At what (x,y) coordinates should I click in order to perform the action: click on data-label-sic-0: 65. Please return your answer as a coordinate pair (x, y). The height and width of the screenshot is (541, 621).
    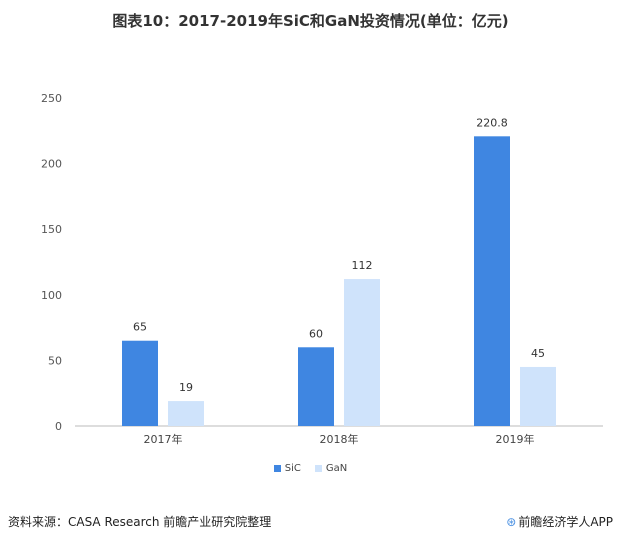
    Looking at the image, I should click on (140, 327).